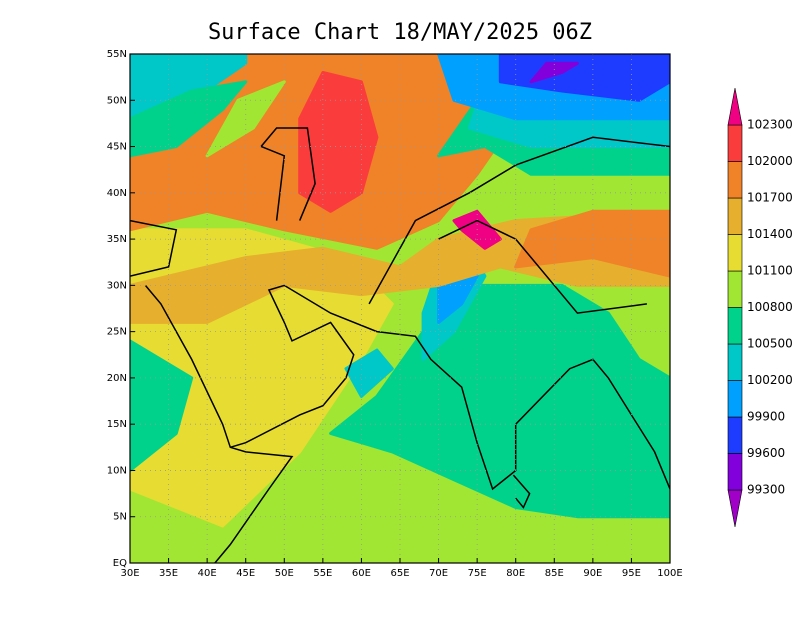 The height and width of the screenshot is (622, 800). What do you see at coordinates (438, 573) in the screenshot?
I see `x-tick-label: 70E` at bounding box center [438, 573].